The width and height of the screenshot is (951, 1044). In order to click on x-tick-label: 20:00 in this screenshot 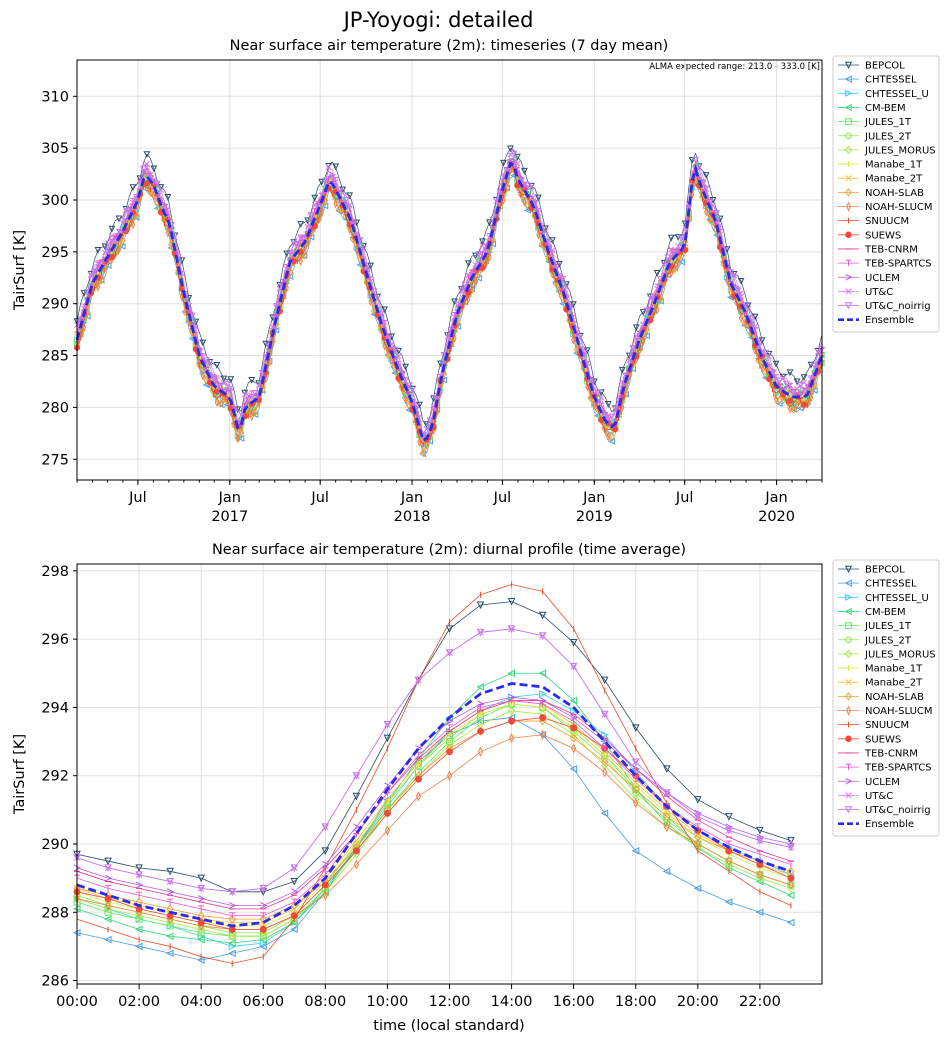, I will do `click(698, 1002)`.